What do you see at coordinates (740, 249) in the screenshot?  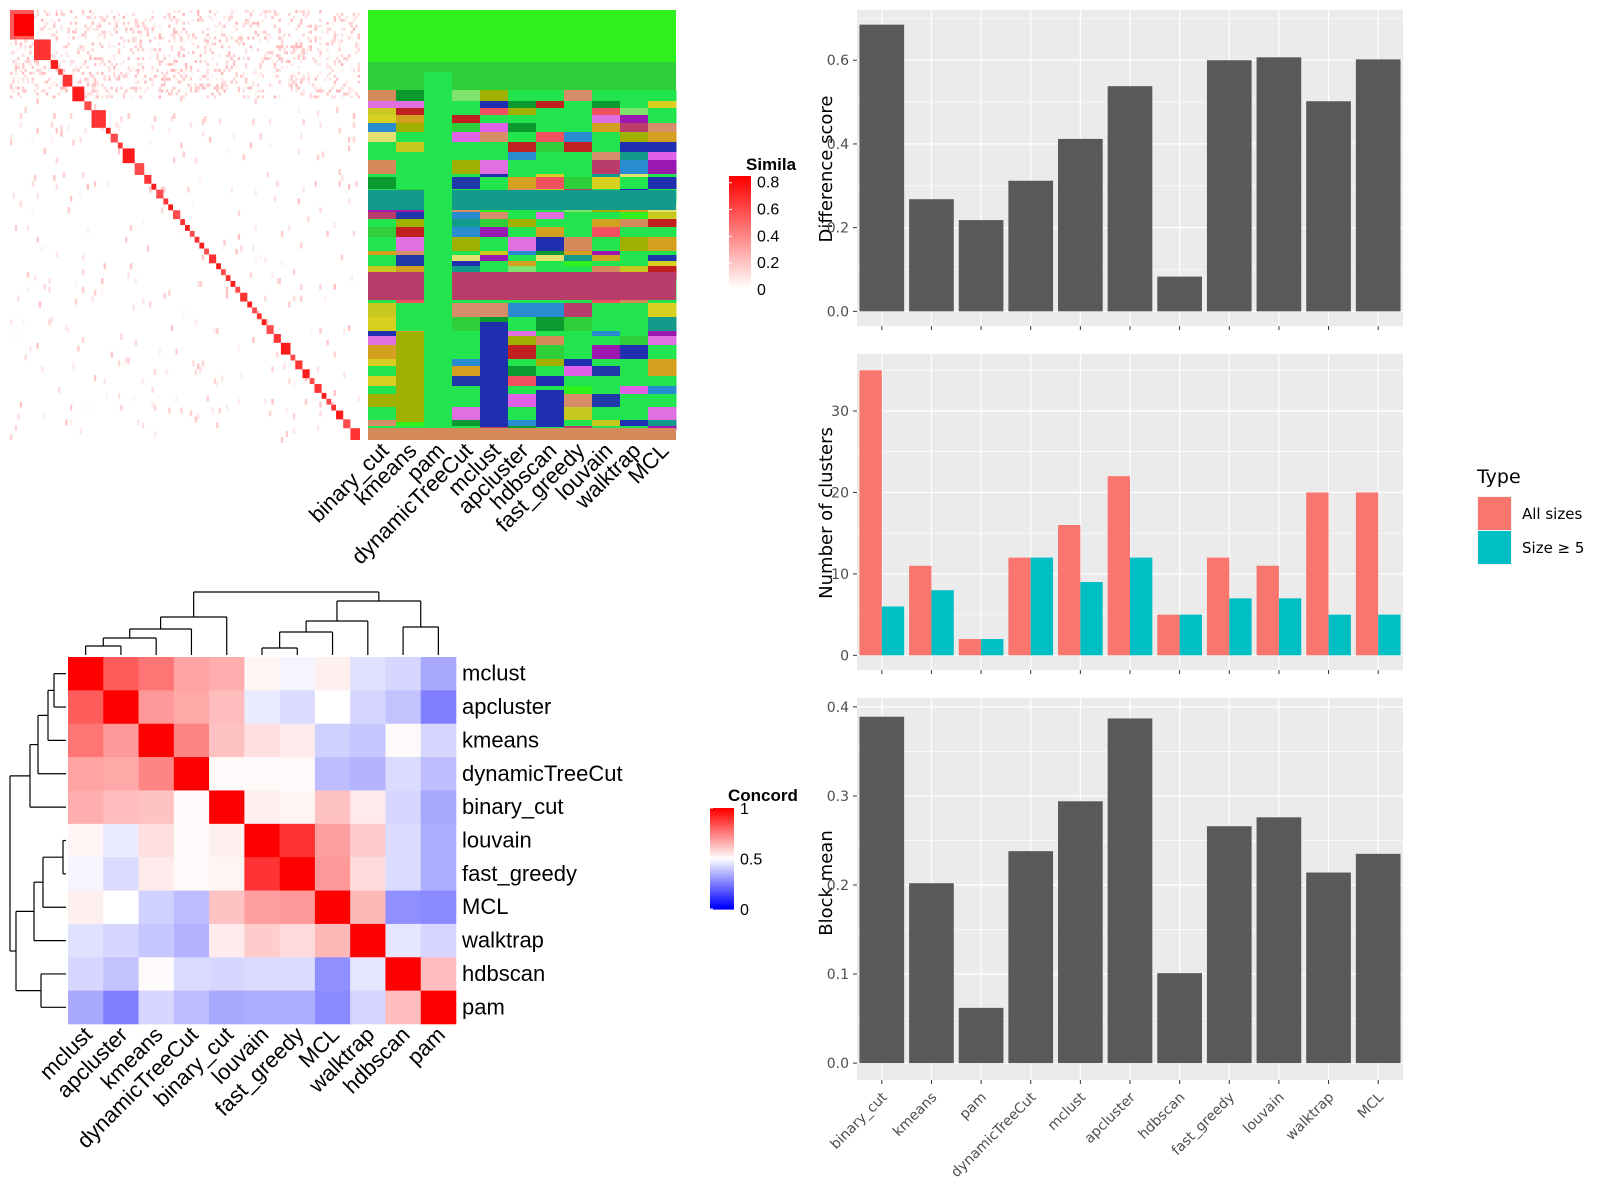 I see `similarity-legend-swatch` at bounding box center [740, 249].